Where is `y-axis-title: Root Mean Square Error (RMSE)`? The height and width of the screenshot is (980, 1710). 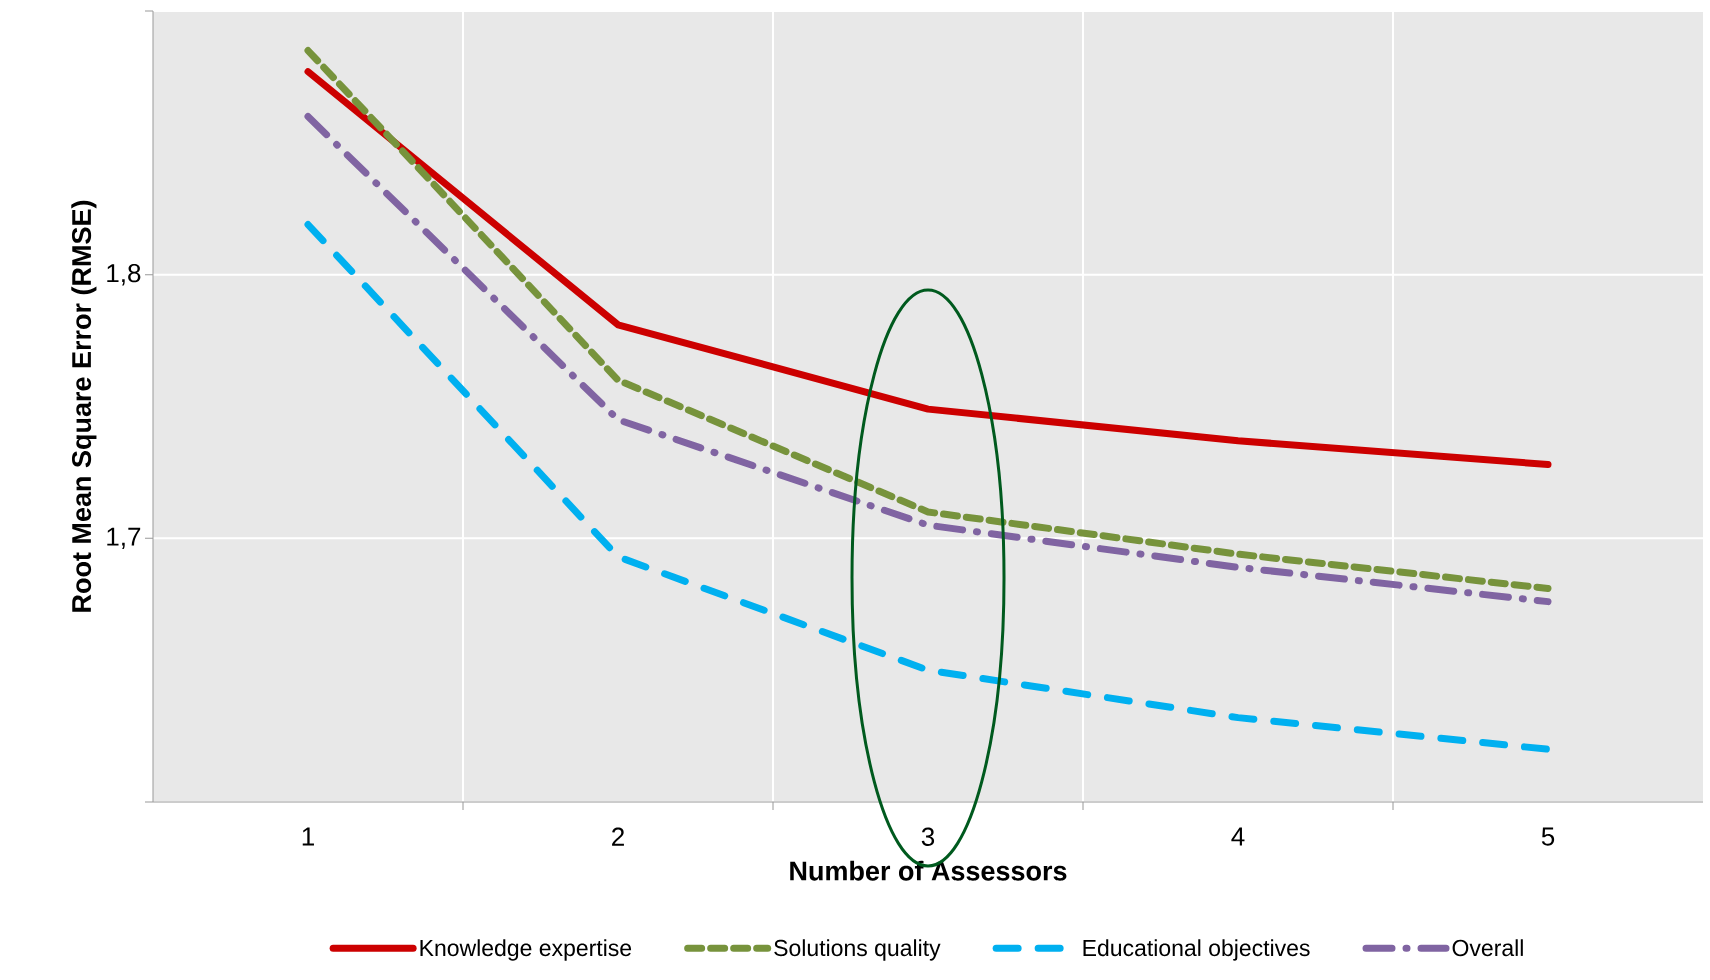 y-axis-title: Root Mean Square Error (RMSE) is located at coordinates (84, 406).